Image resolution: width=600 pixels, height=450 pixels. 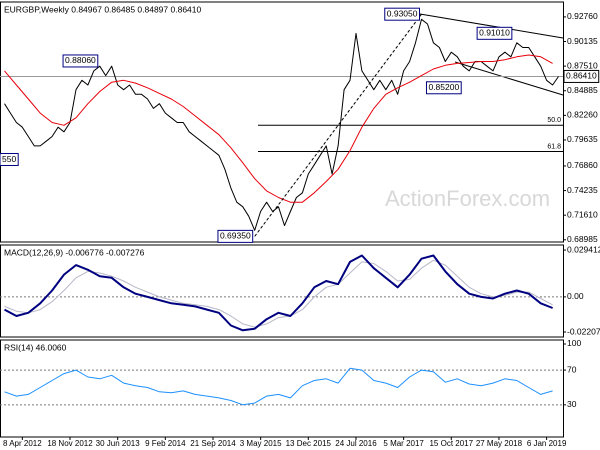 I want to click on x-tick-label: 21 Sep 2014, so click(x=213, y=443).